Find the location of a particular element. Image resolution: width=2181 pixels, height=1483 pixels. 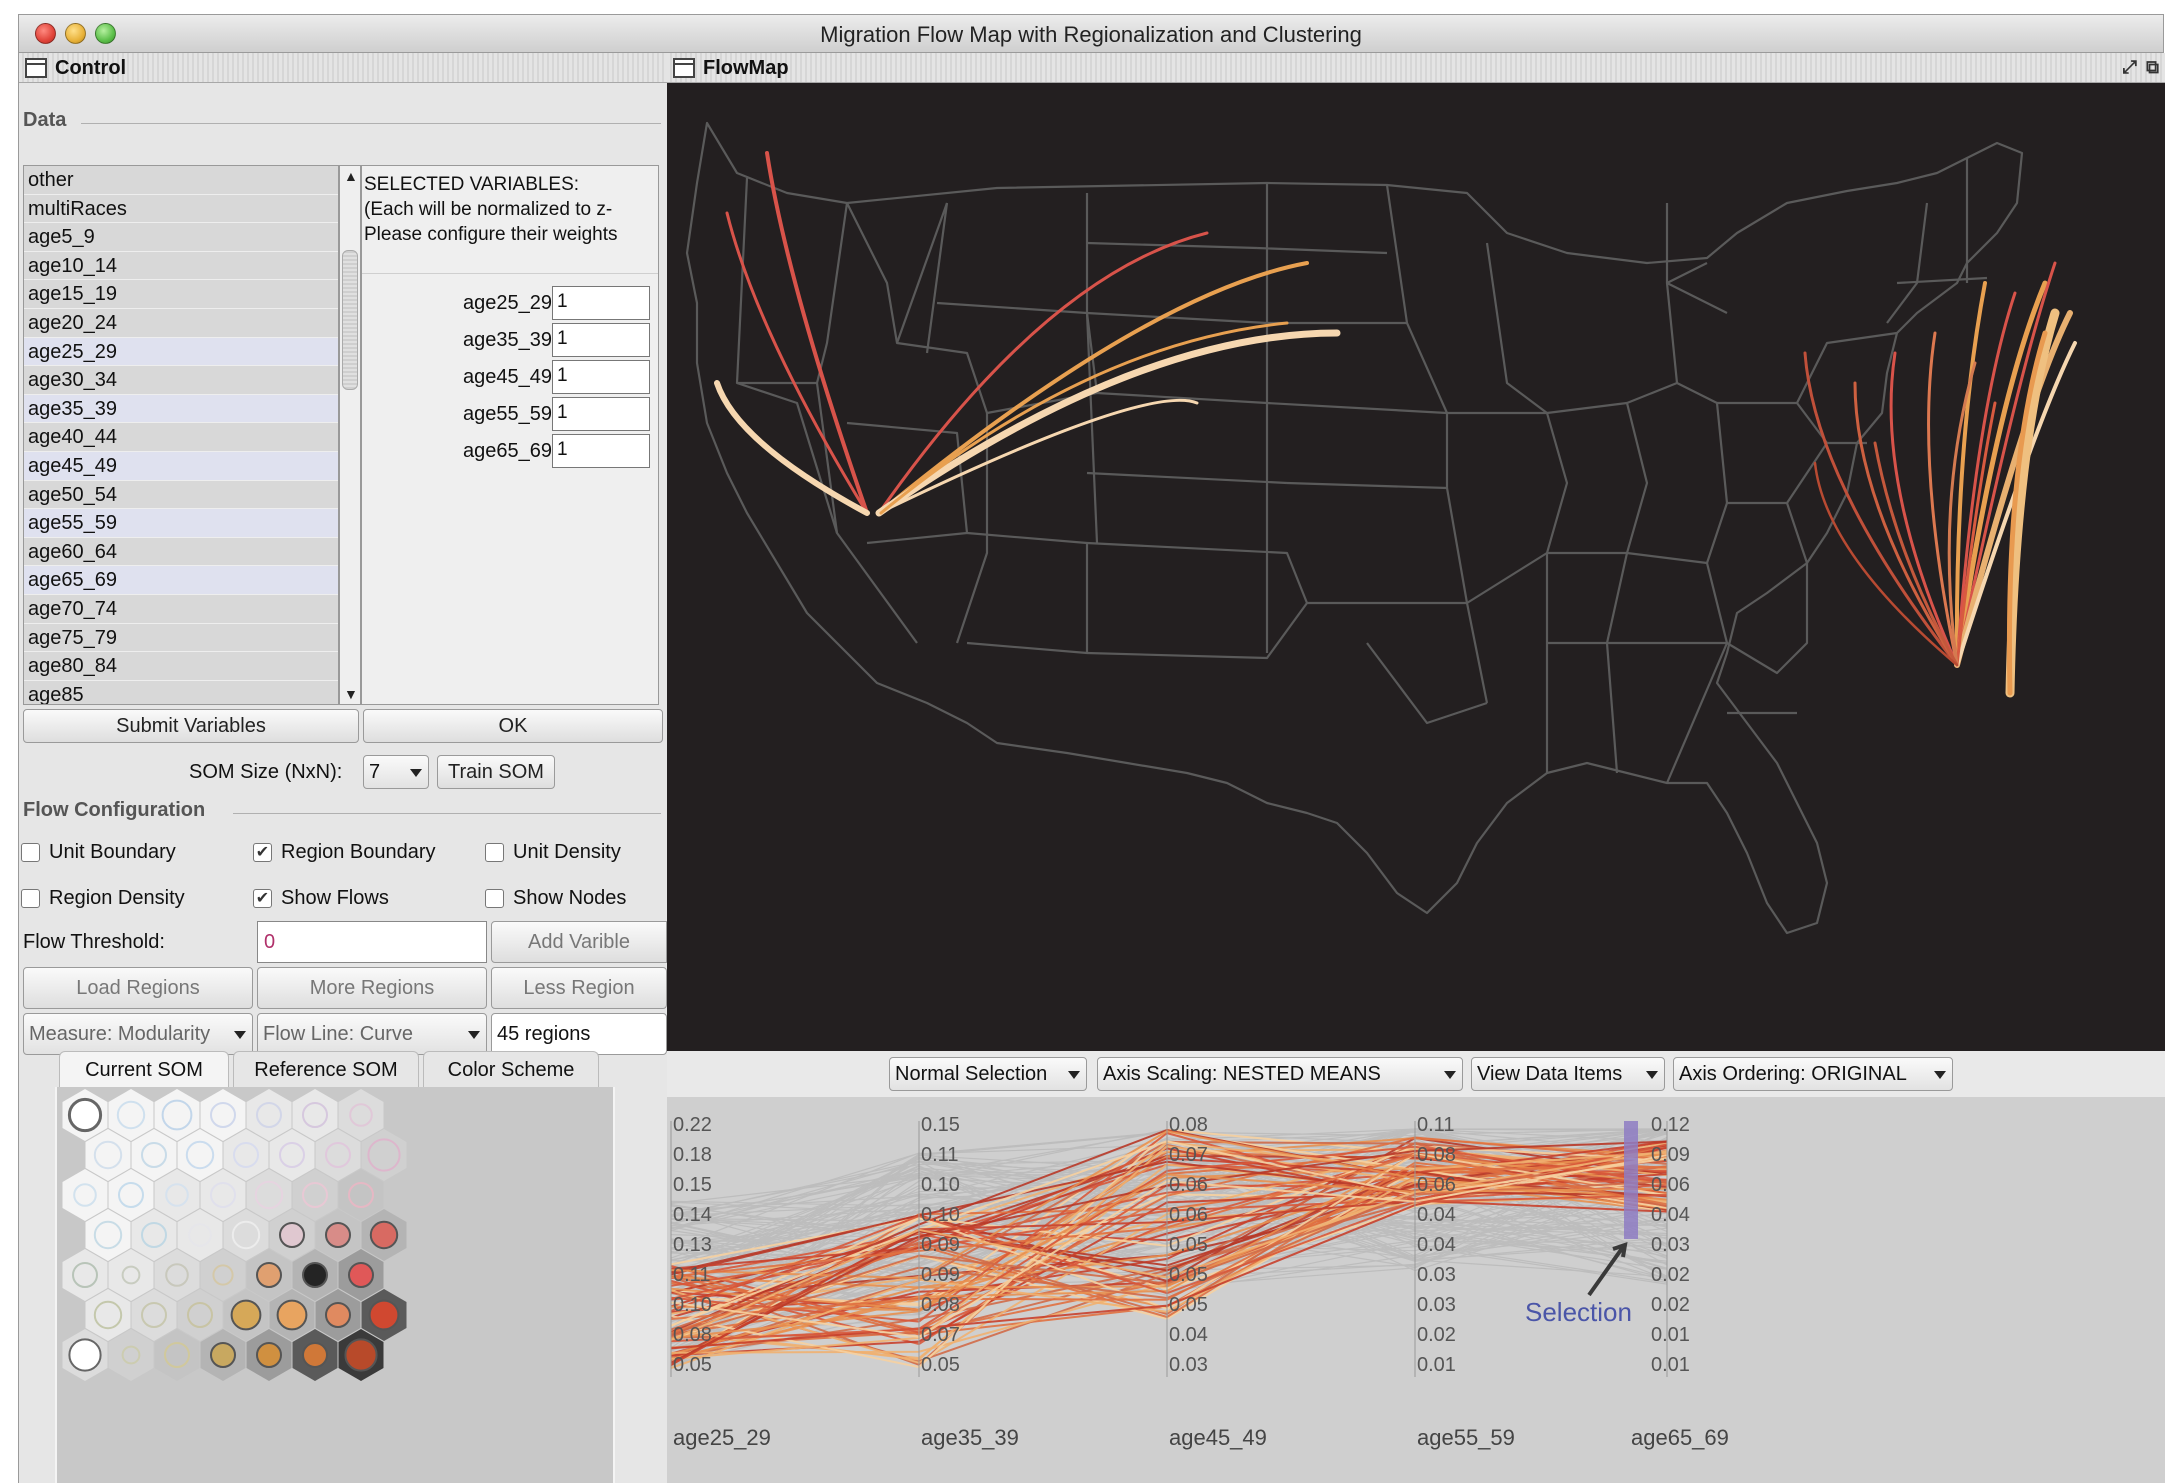

som-hexgrid is located at coordinates (335, 1285).